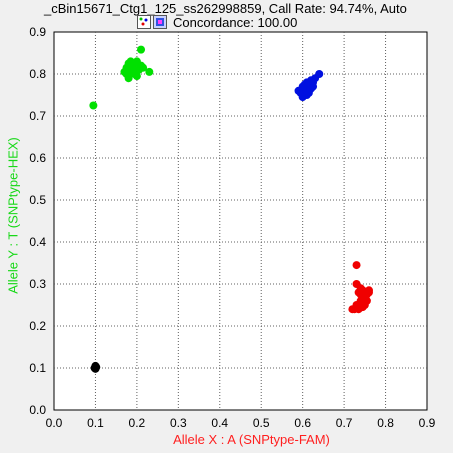  What do you see at coordinates (37, 74) in the screenshot?
I see `y-tick-label: 0.8` at bounding box center [37, 74].